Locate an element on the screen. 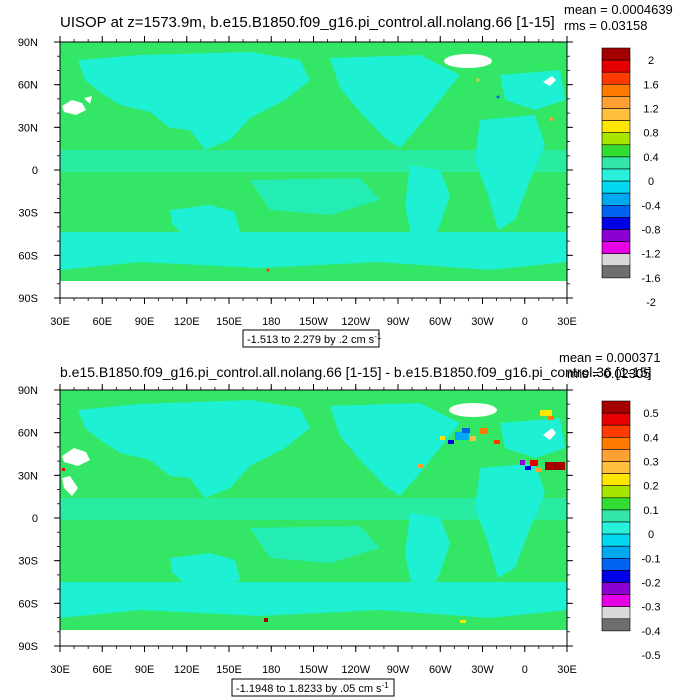 This screenshot has width=700, height=700. lat-label: 0 is located at coordinates (35, 519).